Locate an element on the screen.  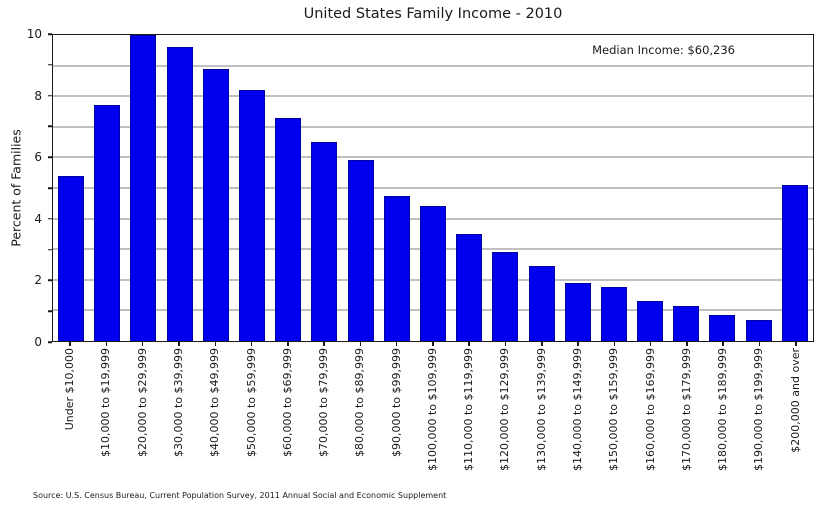
x-slot: $170,000 to $179,999 is located at coordinates (687, 406).